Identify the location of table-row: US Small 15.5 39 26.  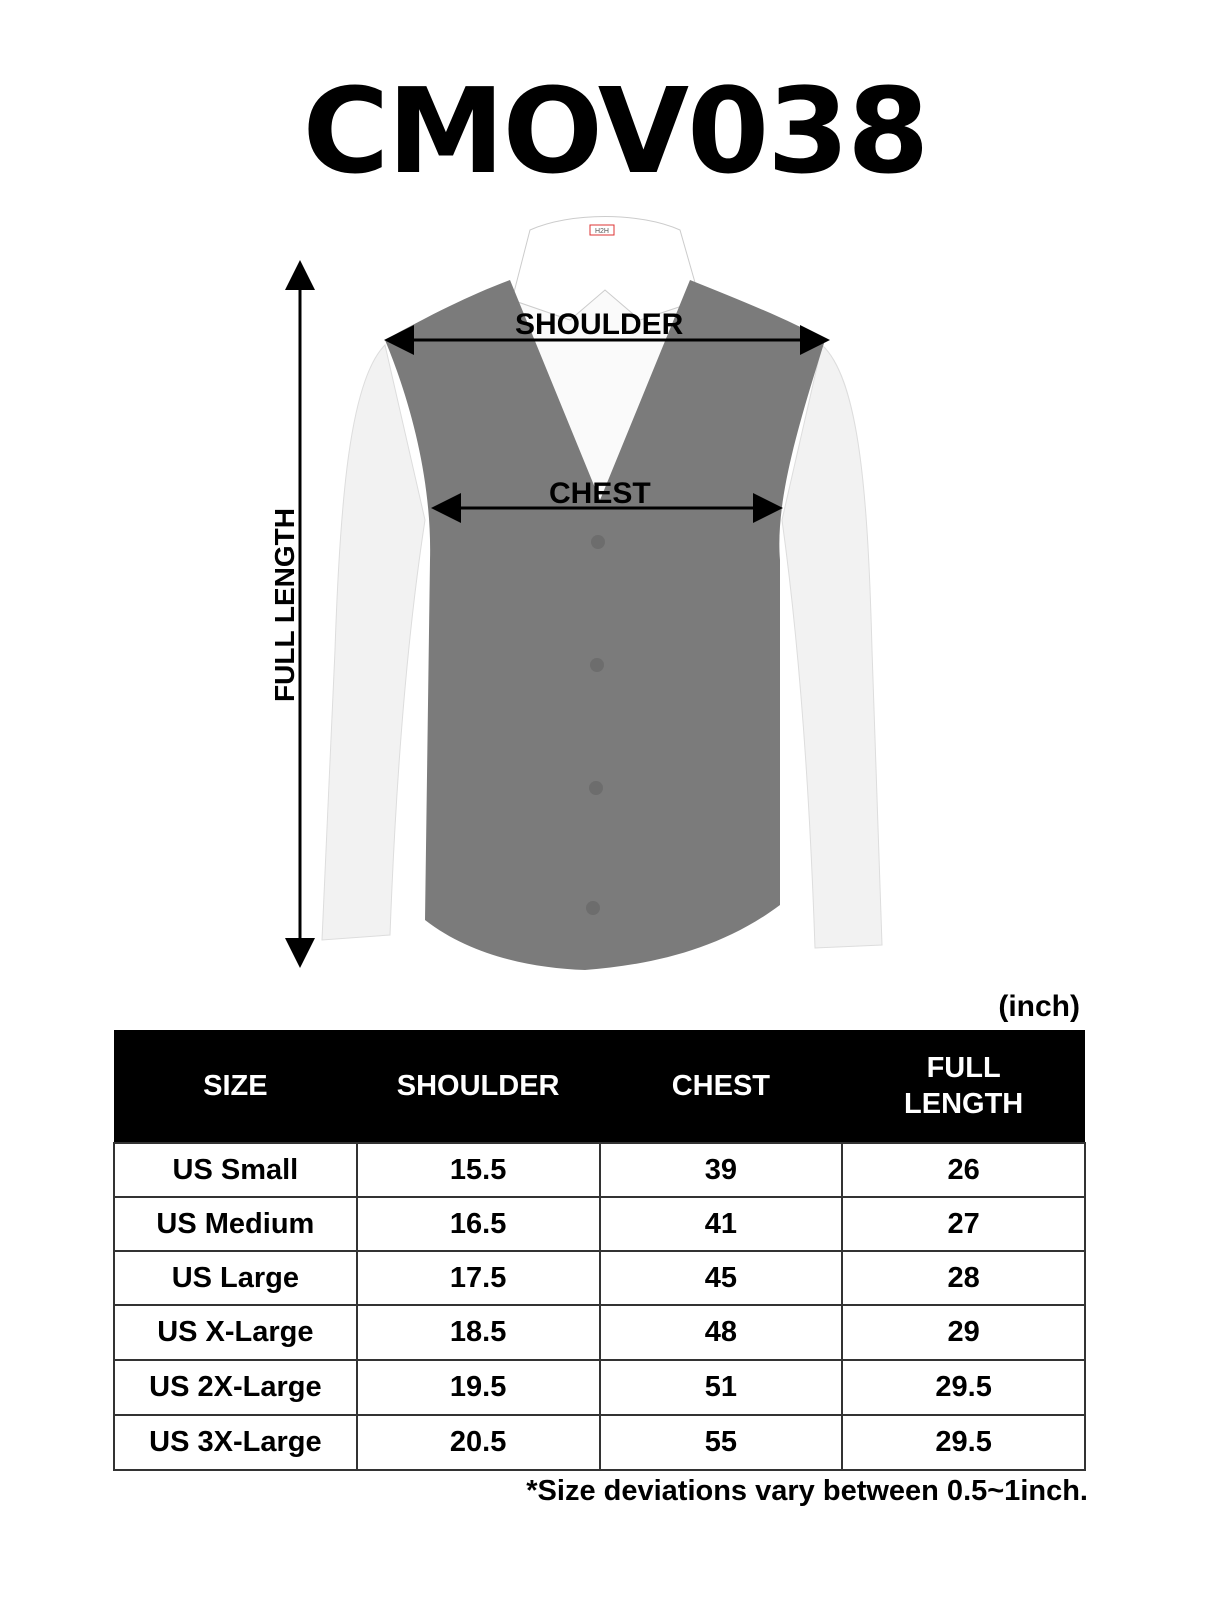
(599, 1170).